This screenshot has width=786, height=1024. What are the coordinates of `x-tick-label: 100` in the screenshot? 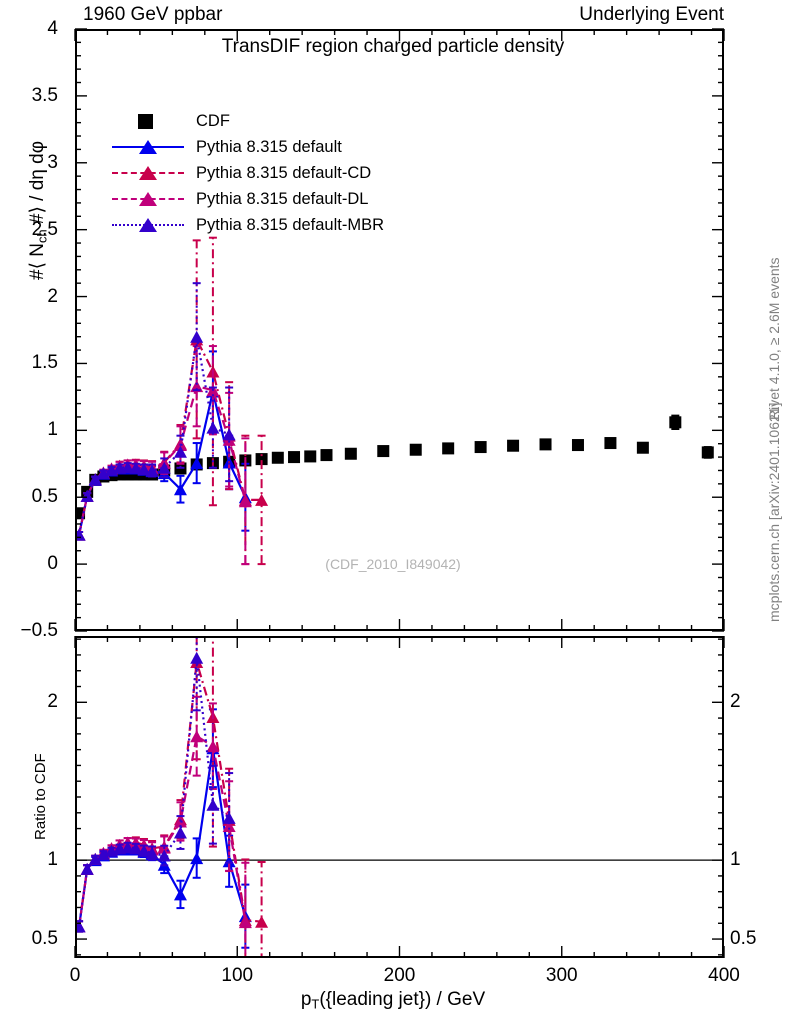 It's located at (237, 975).